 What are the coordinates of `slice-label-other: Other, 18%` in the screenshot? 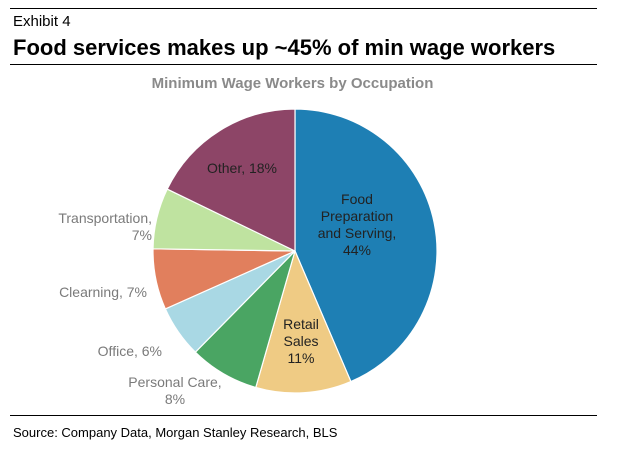 It's located at (242, 168).